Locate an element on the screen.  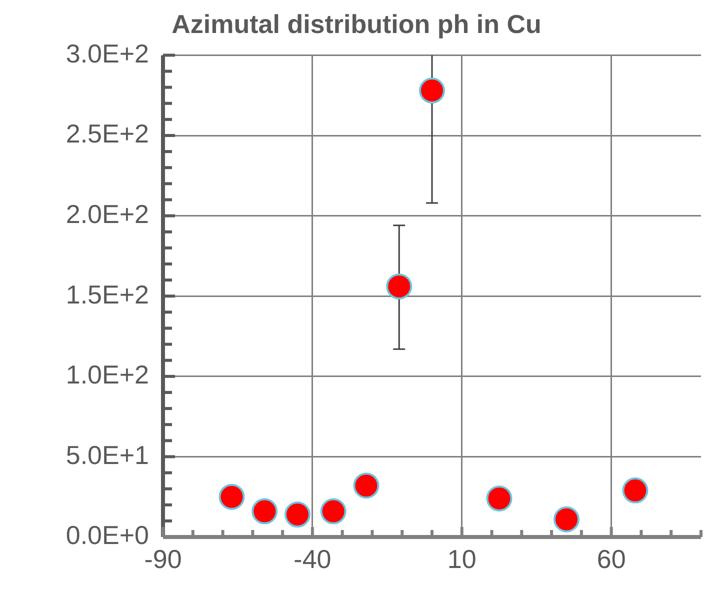
y-tick-label: 2.0E+2 is located at coordinates (107, 213).